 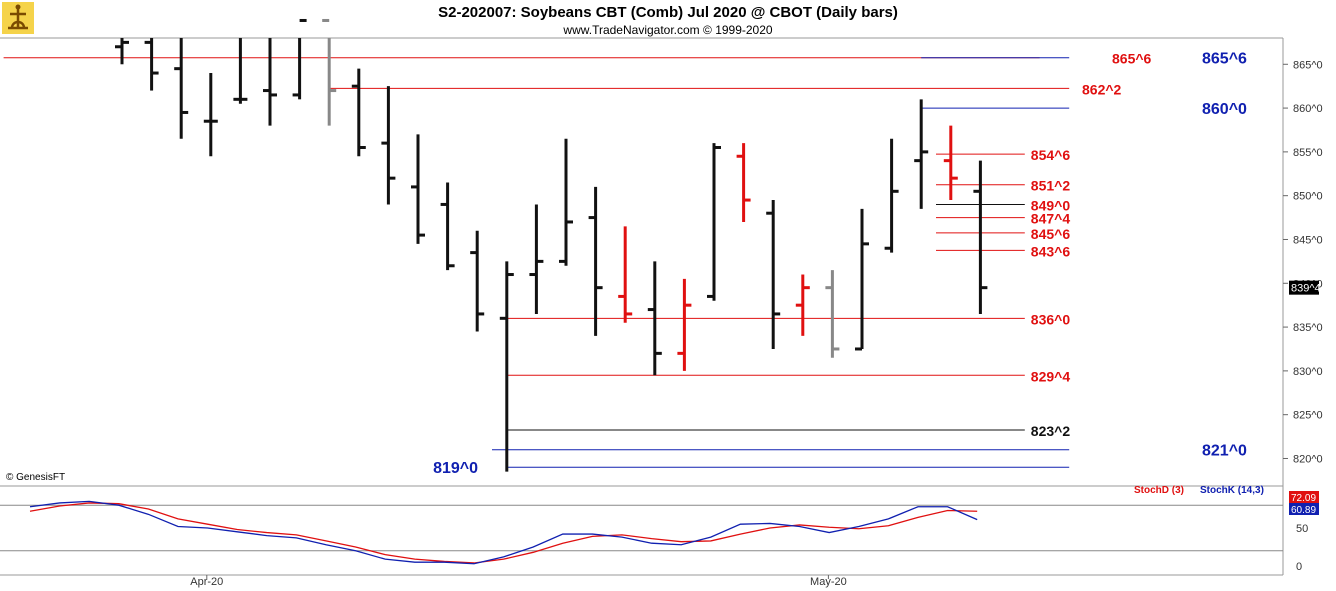 I want to click on stochK-last-label: 60.89, so click(x=1303, y=510).